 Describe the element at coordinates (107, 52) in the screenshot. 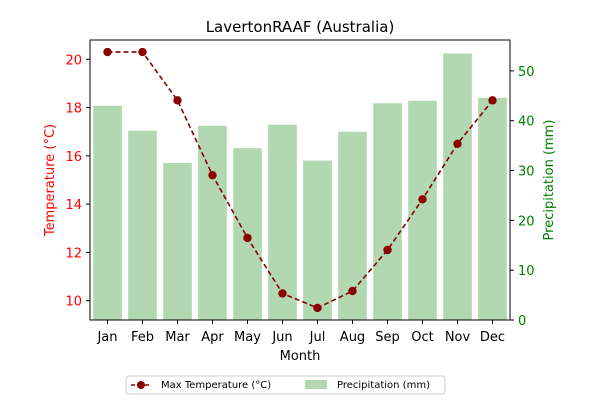

I see `temp-point-jan` at that location.